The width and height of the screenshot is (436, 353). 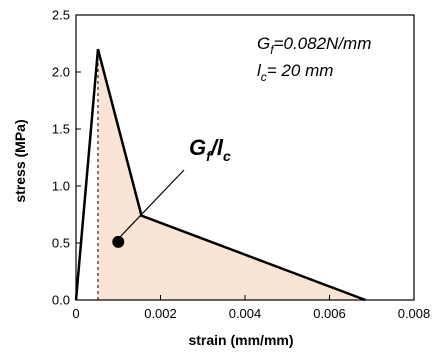 What do you see at coordinates (209, 156) in the screenshot?
I see `ratio-numerator-subscript: f` at bounding box center [209, 156].